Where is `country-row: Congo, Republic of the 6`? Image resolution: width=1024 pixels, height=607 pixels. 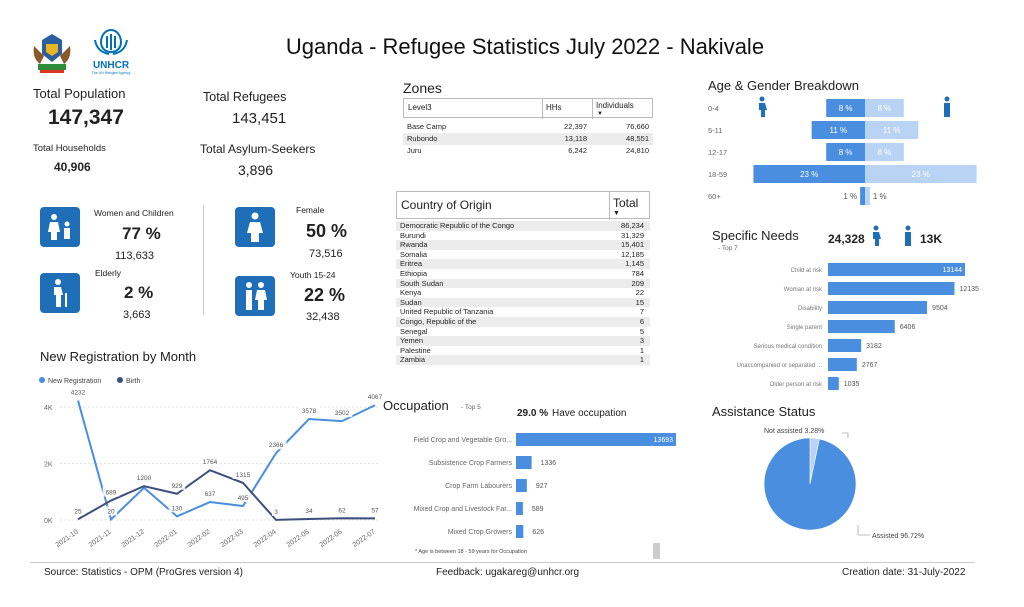
country-row: Congo, Republic of the 6 is located at coordinates (523, 321).